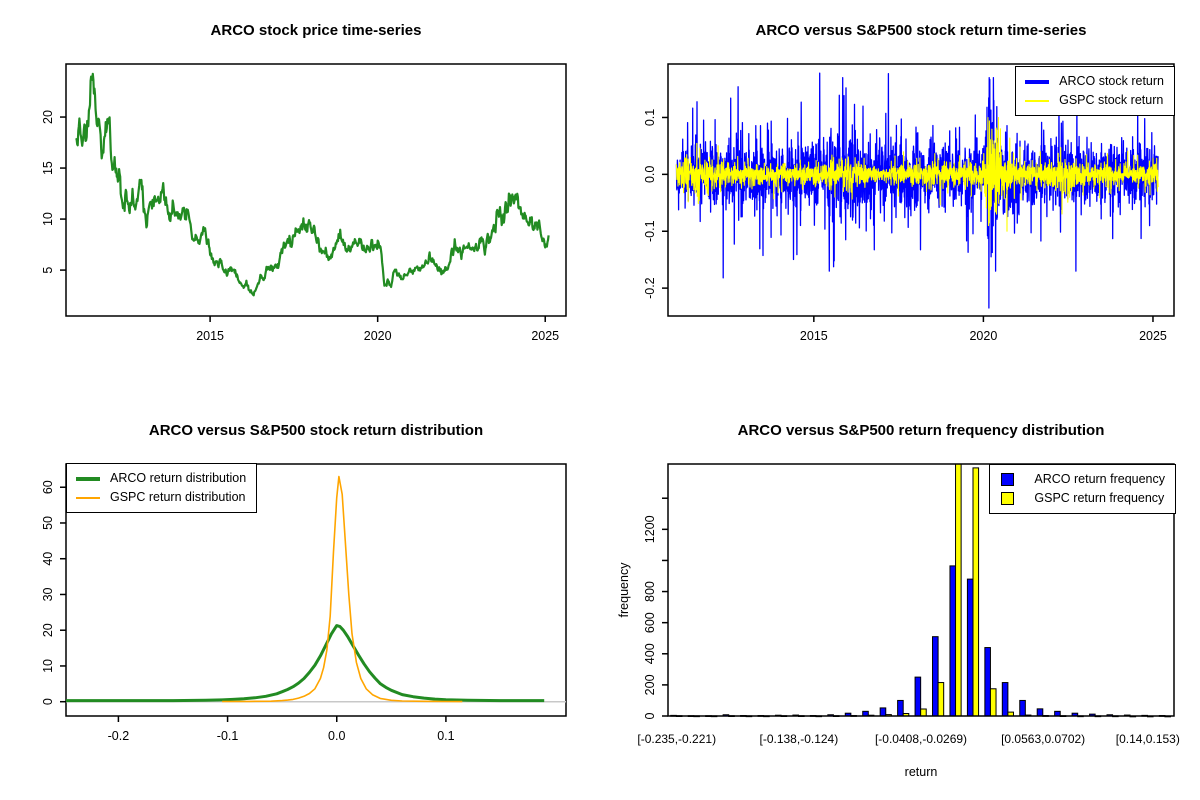 The height and width of the screenshot is (800, 1200). Describe the element at coordinates (799, 739) in the screenshot. I see `bin-range-label: [-0.138,-0.124)` at that location.